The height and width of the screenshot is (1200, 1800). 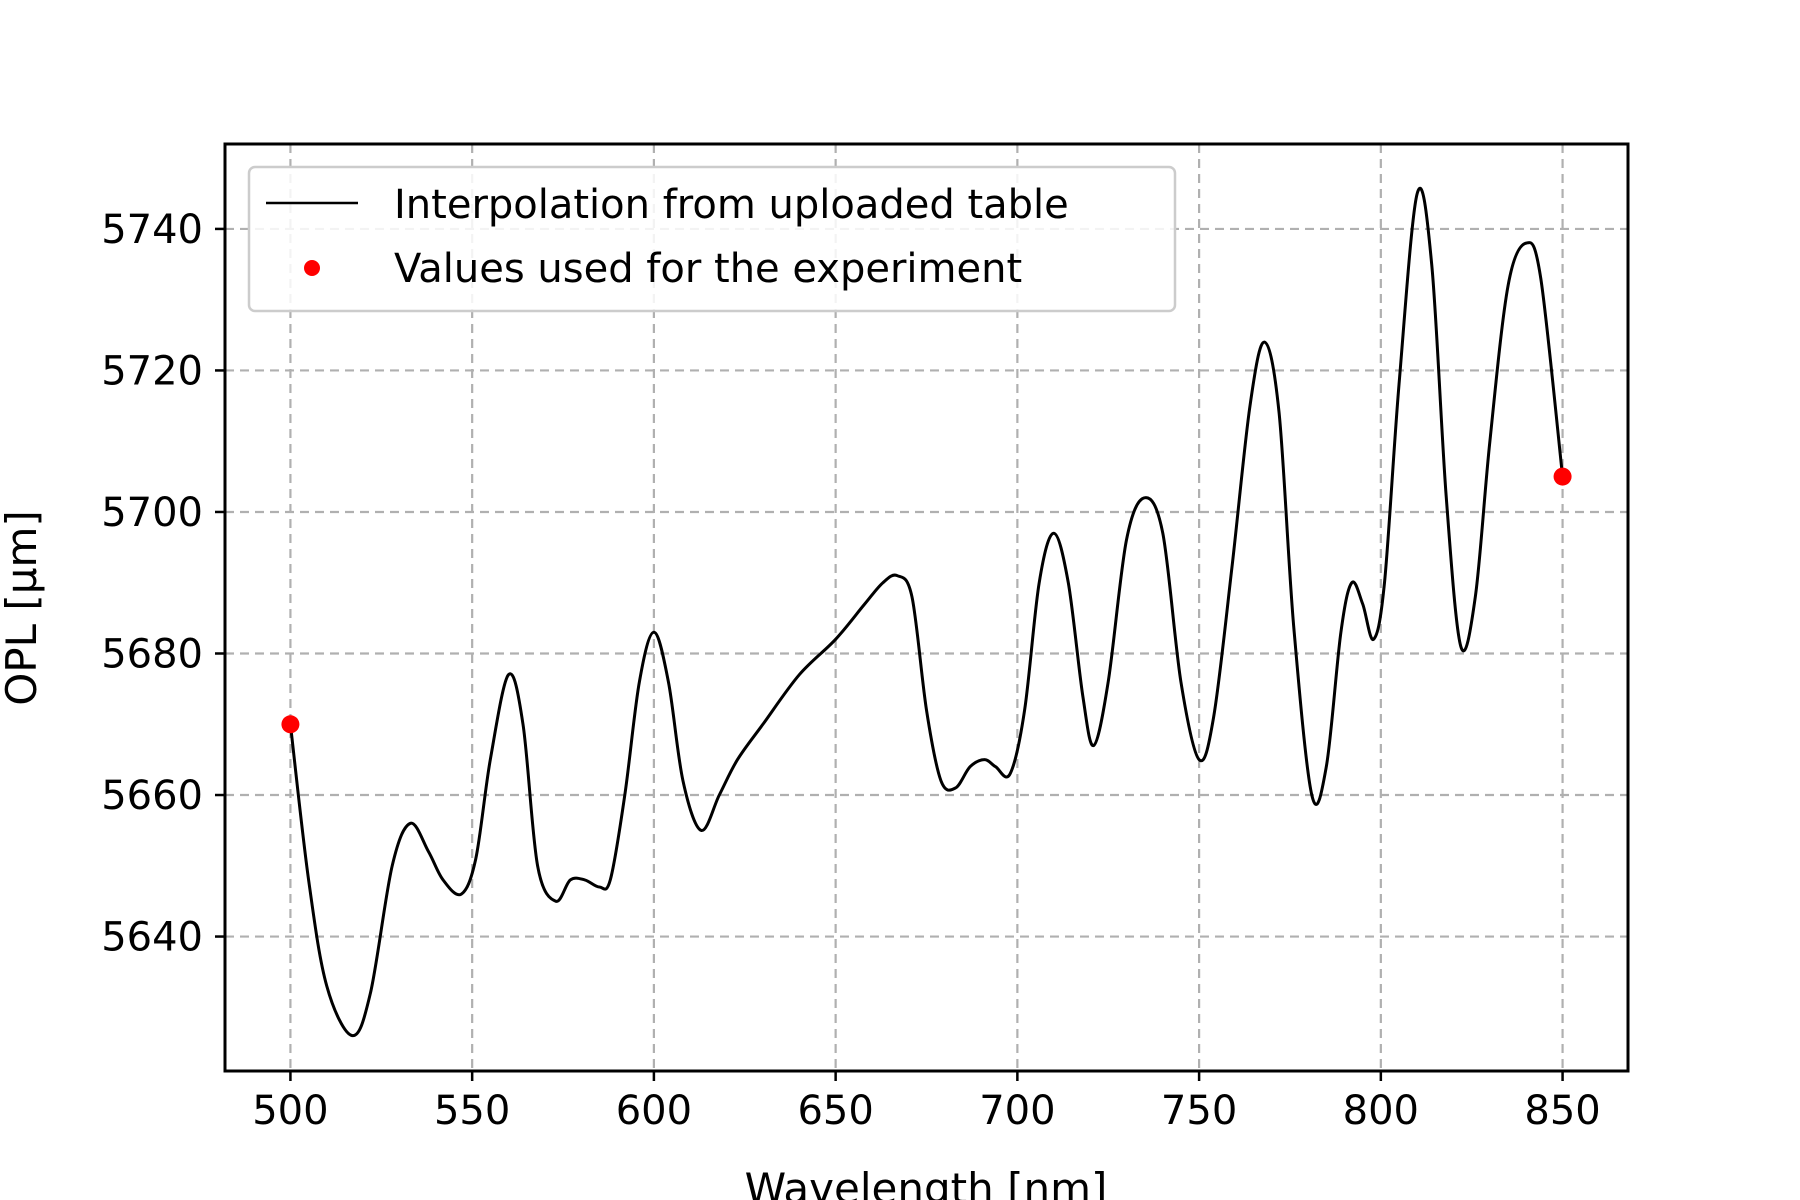 What do you see at coordinates (152, 371) in the screenshot?
I see `y-tick-label: 5720` at bounding box center [152, 371].